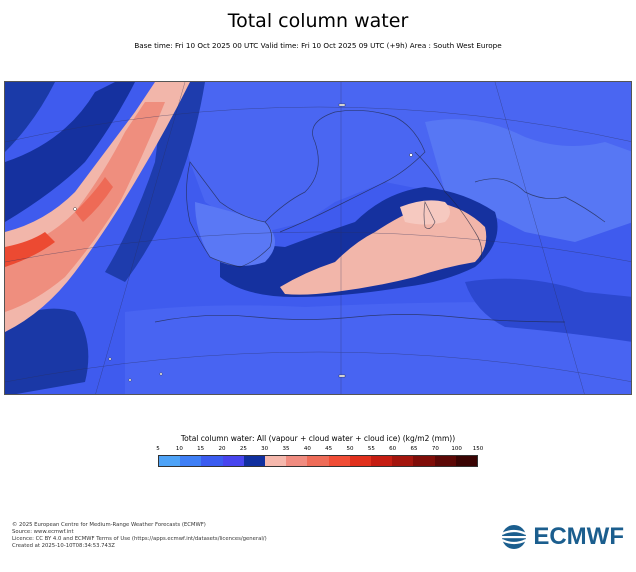  Describe the element at coordinates (201, 449) in the screenshot. I see `legend-tick-label: 15` at that location.